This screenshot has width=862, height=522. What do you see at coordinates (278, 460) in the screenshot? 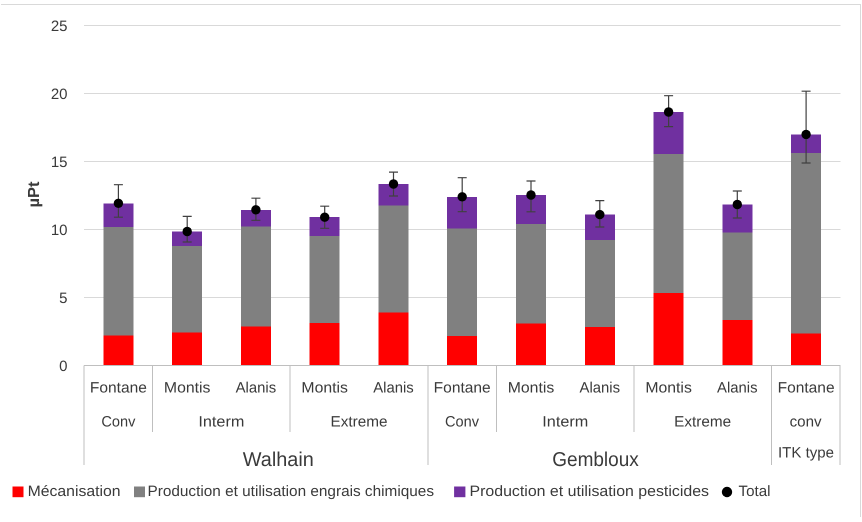
I see `svg-text: Walhain` at bounding box center [278, 460].